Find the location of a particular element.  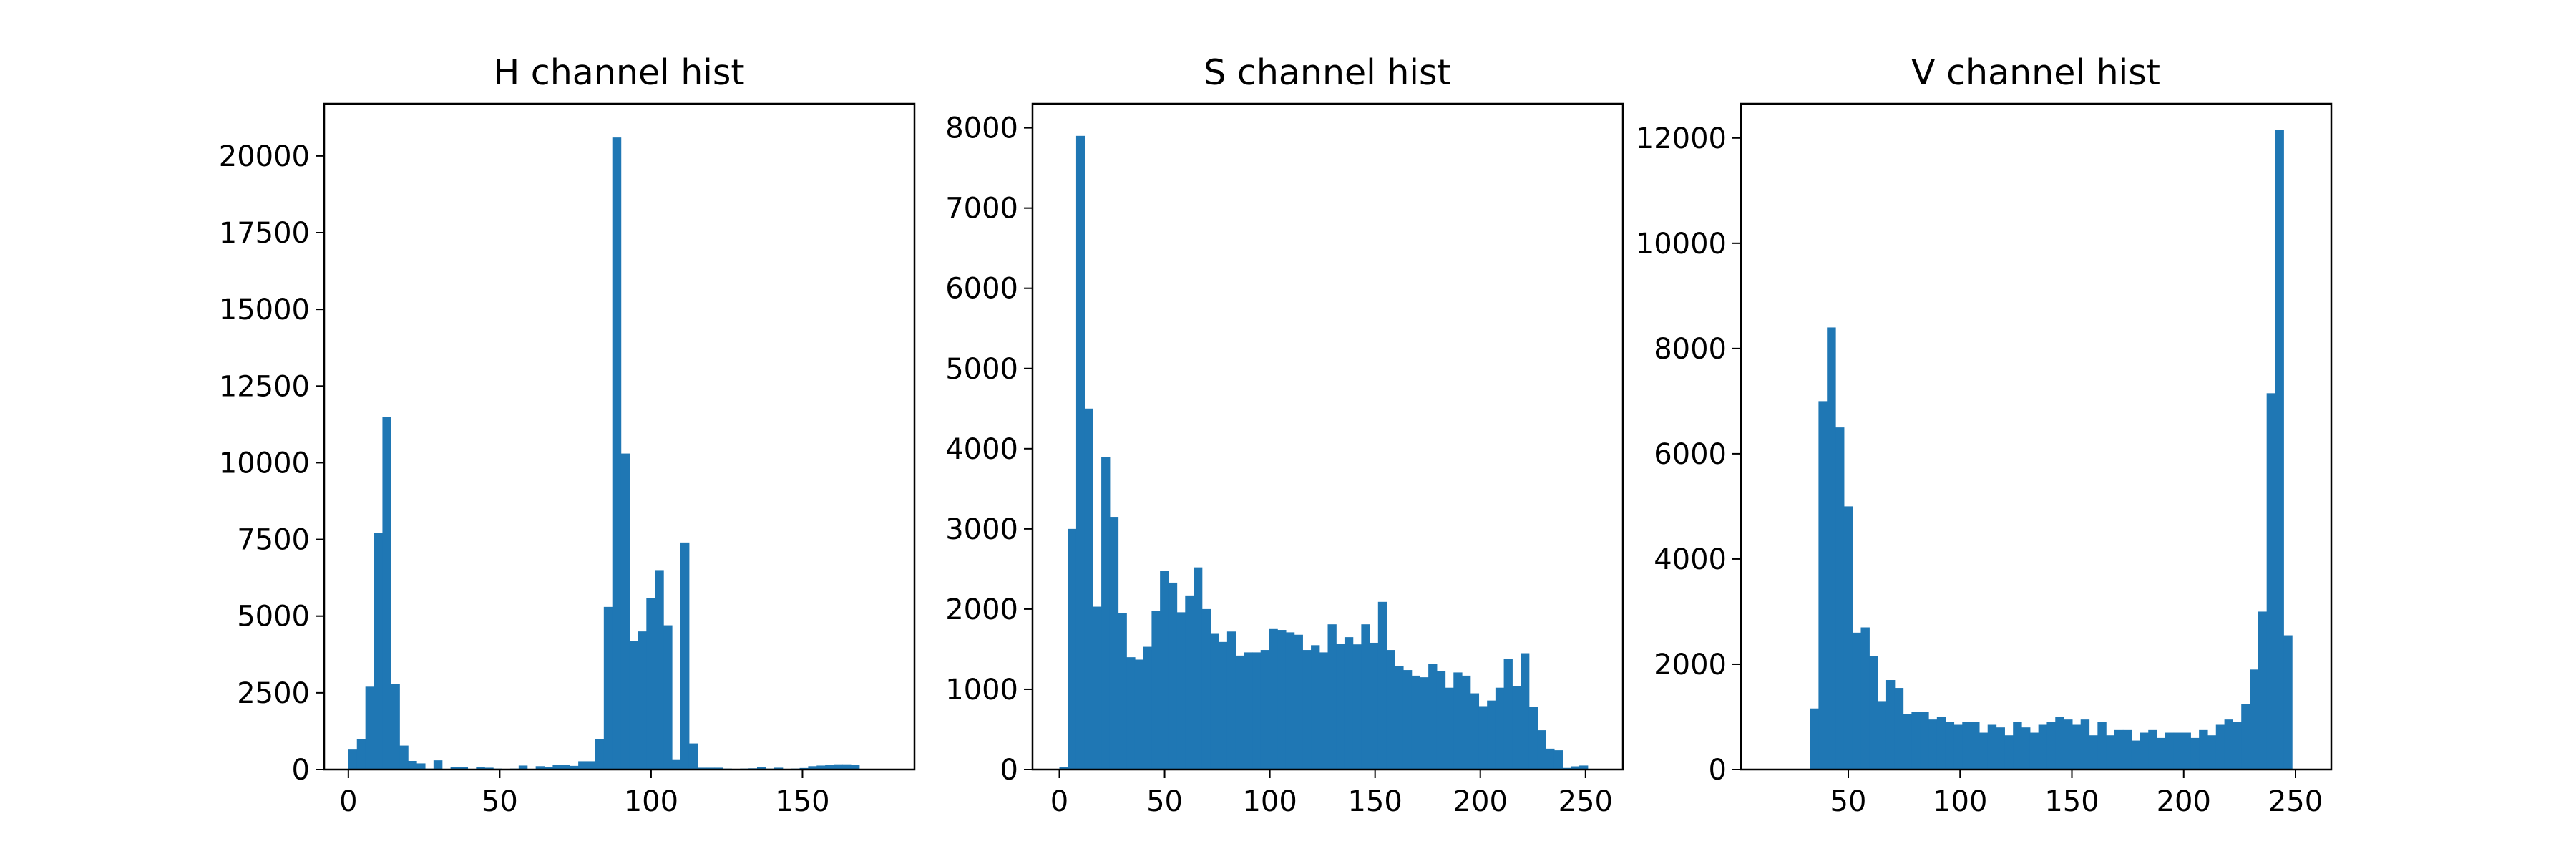

x-axis-ticks: 0 50 100 150 is located at coordinates (584, 794).